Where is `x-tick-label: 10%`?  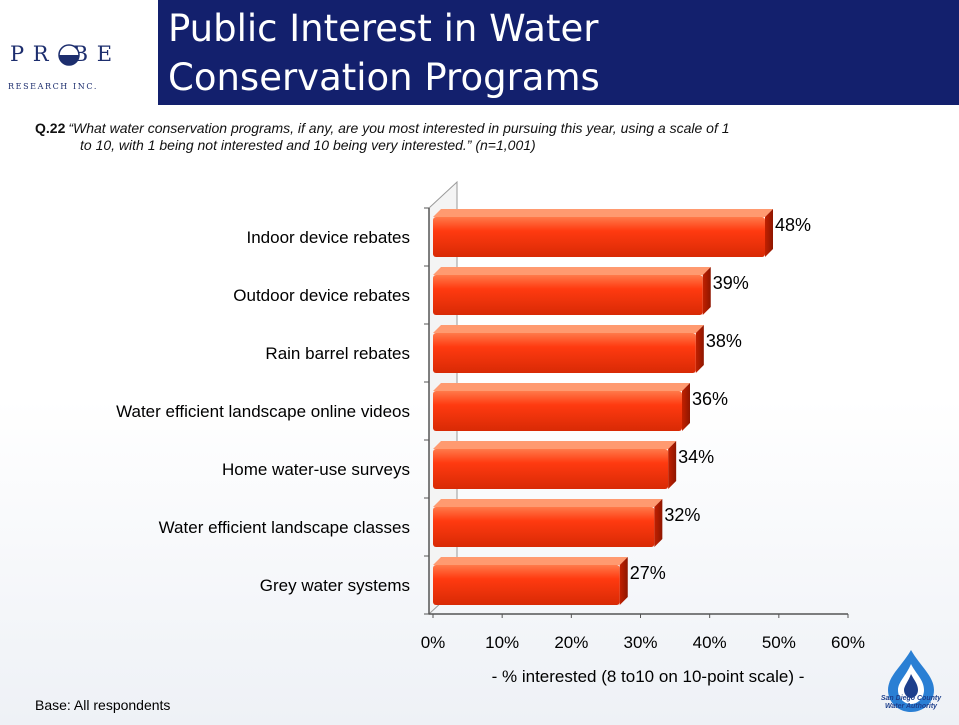 x-tick-label: 10% is located at coordinates (502, 642).